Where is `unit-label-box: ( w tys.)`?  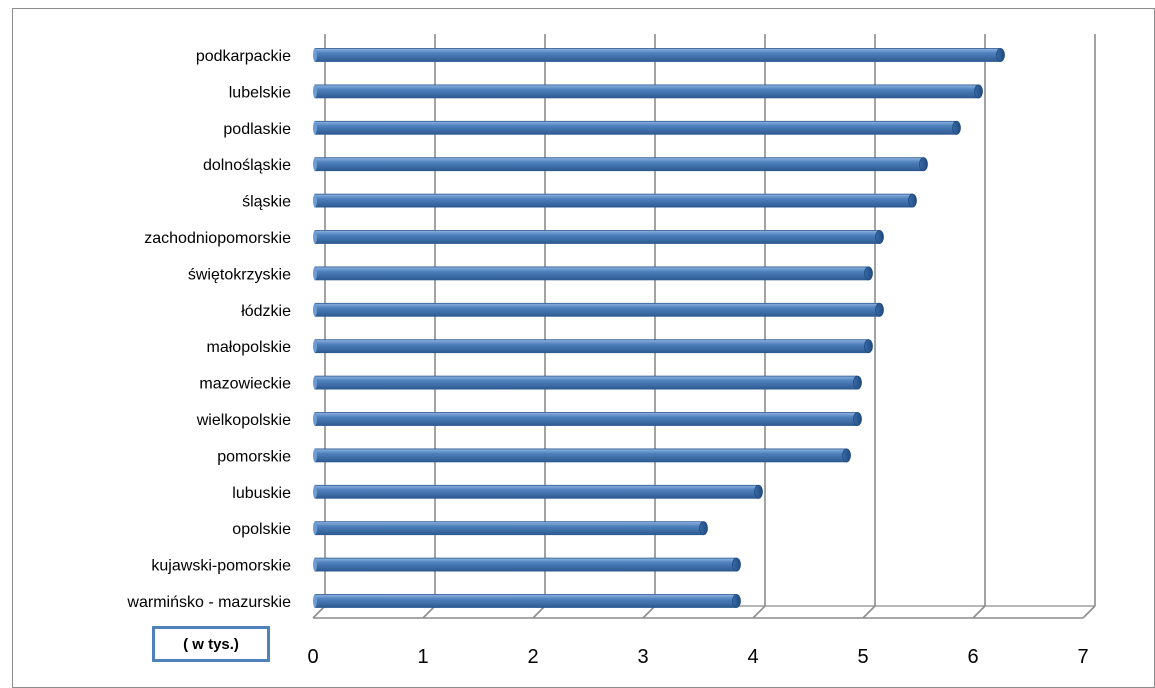
unit-label-box: ( w tys.) is located at coordinates (211, 644).